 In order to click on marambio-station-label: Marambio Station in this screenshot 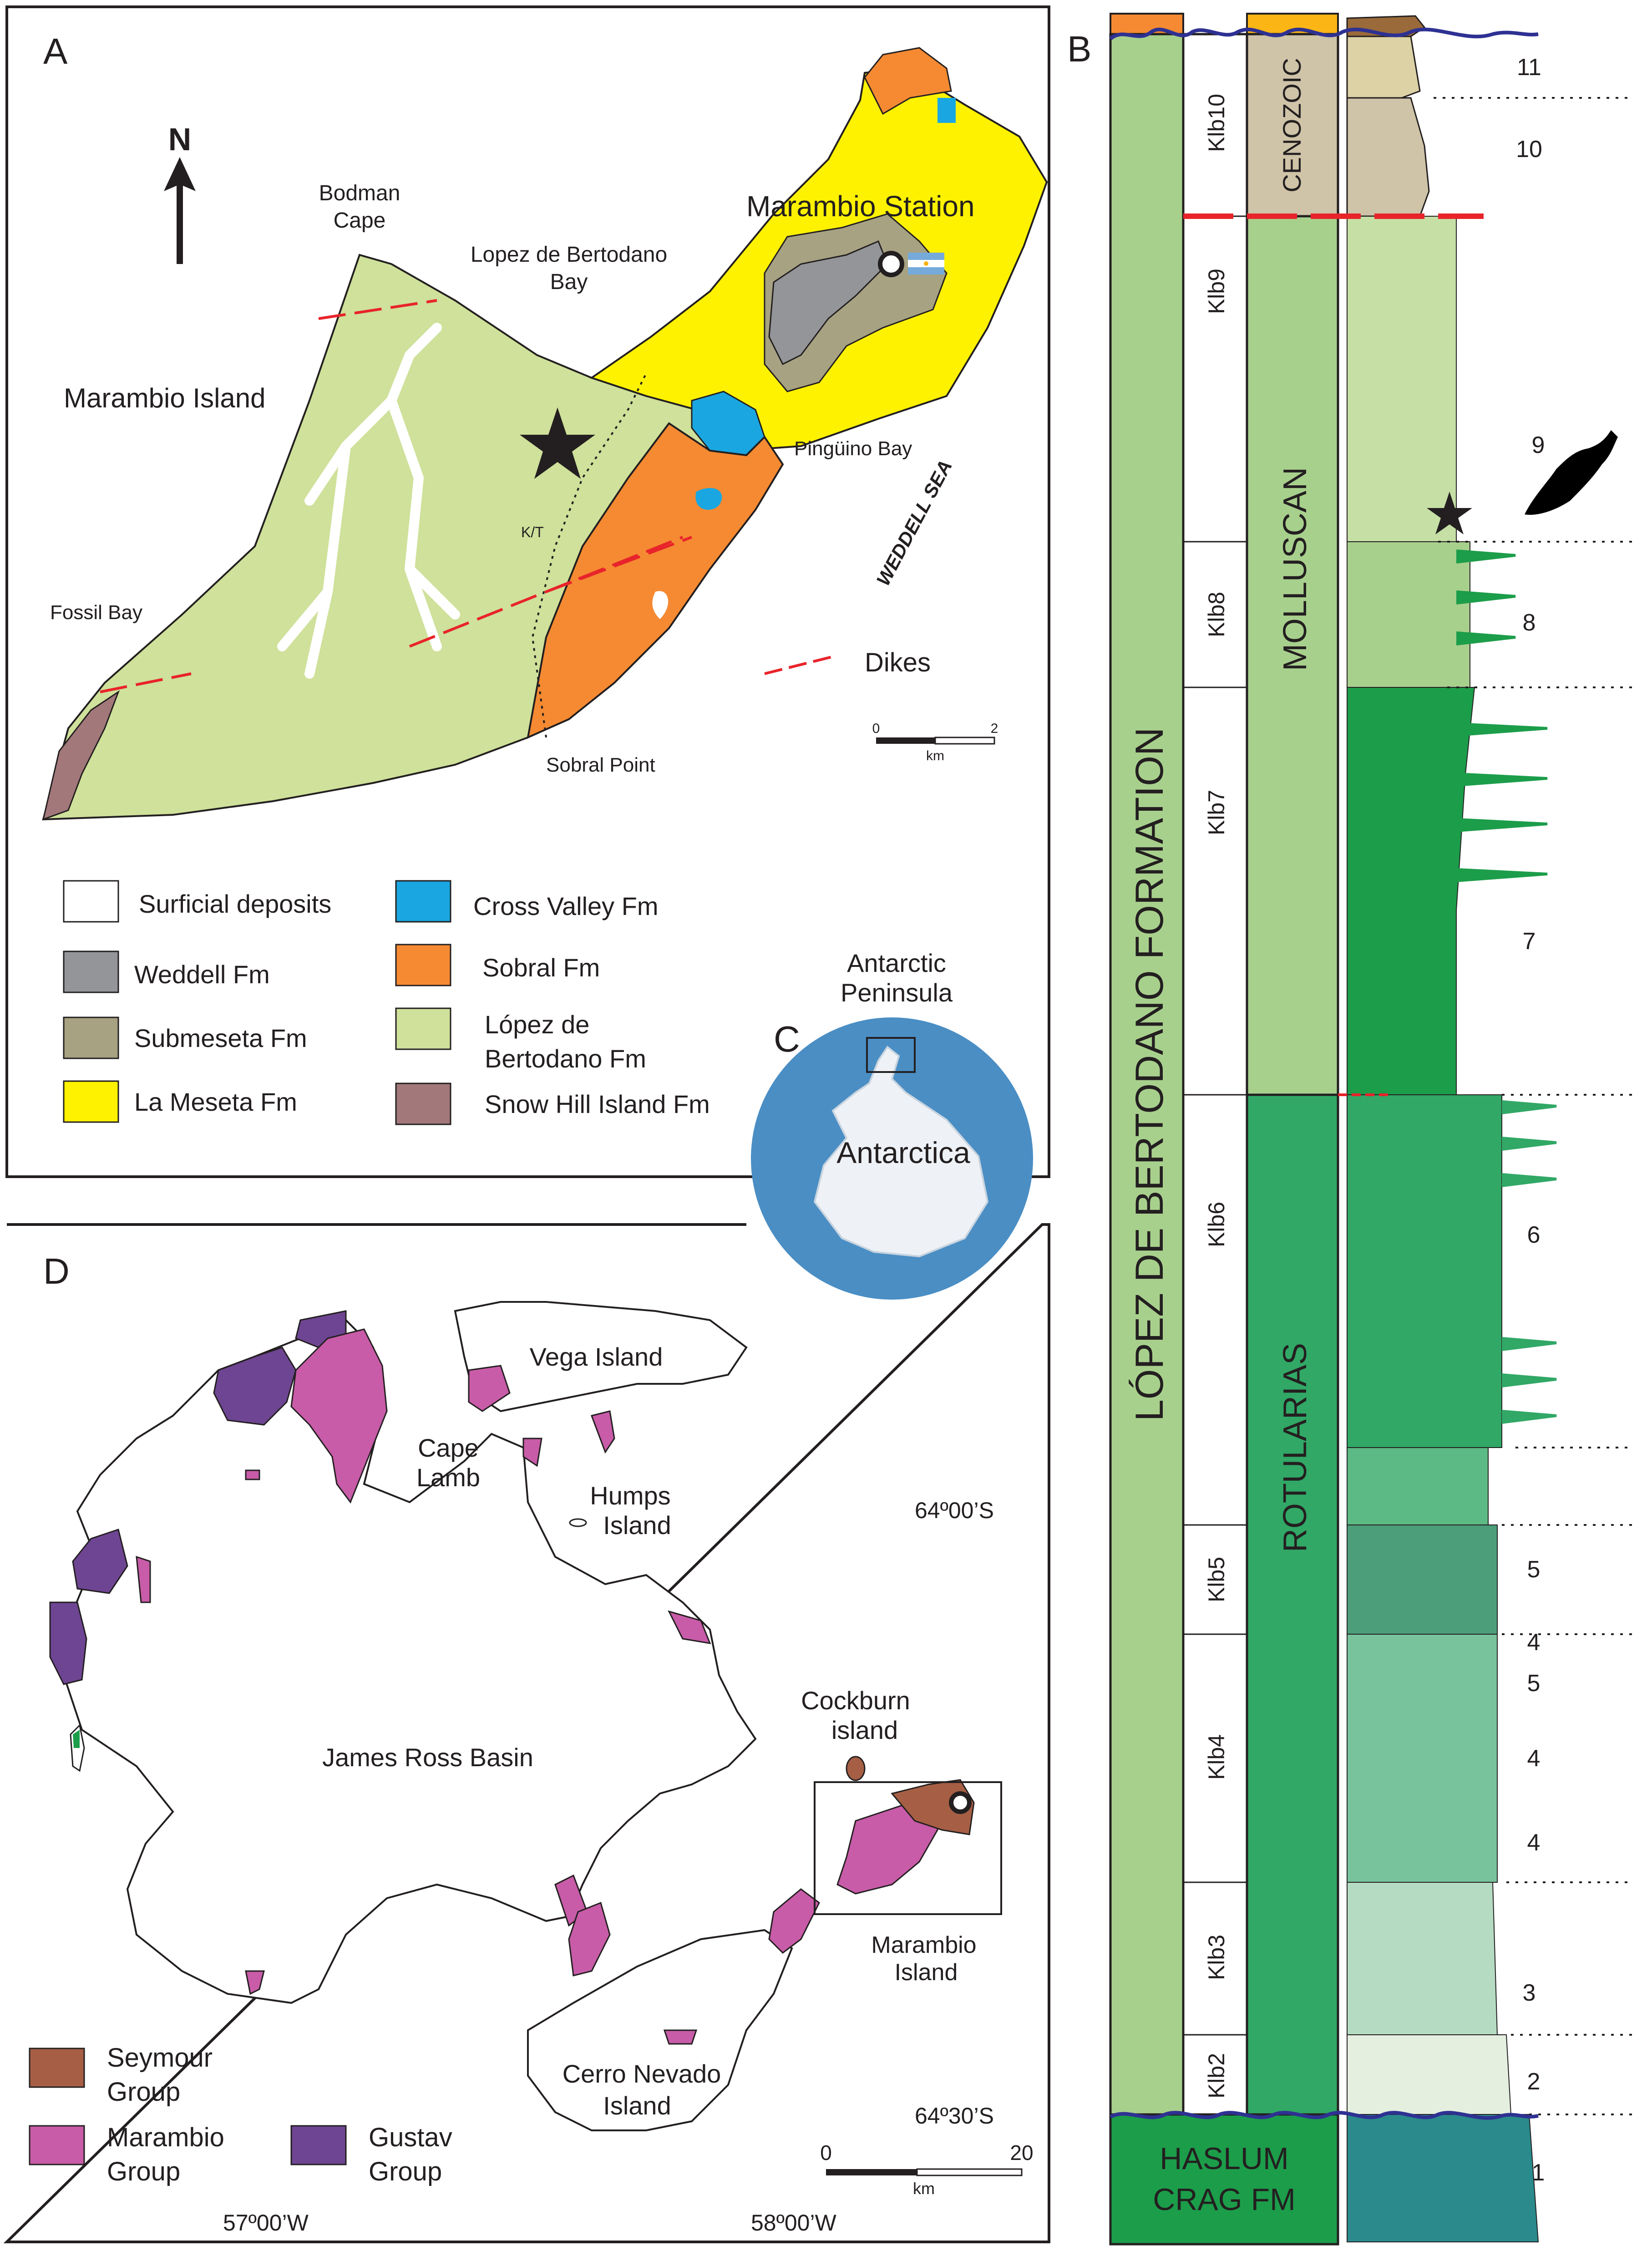, I will do `click(861, 206)`.